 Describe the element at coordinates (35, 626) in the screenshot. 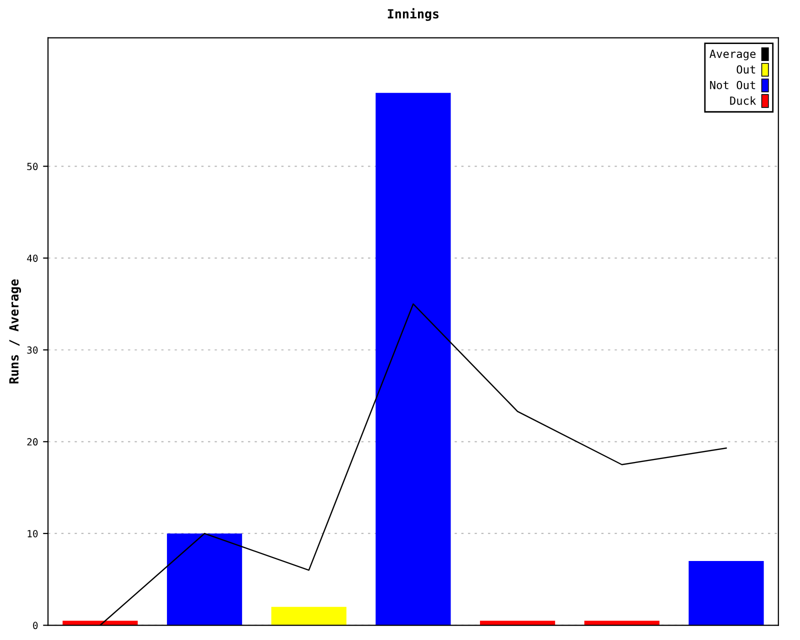

I see `y-tick-label: 0` at that location.